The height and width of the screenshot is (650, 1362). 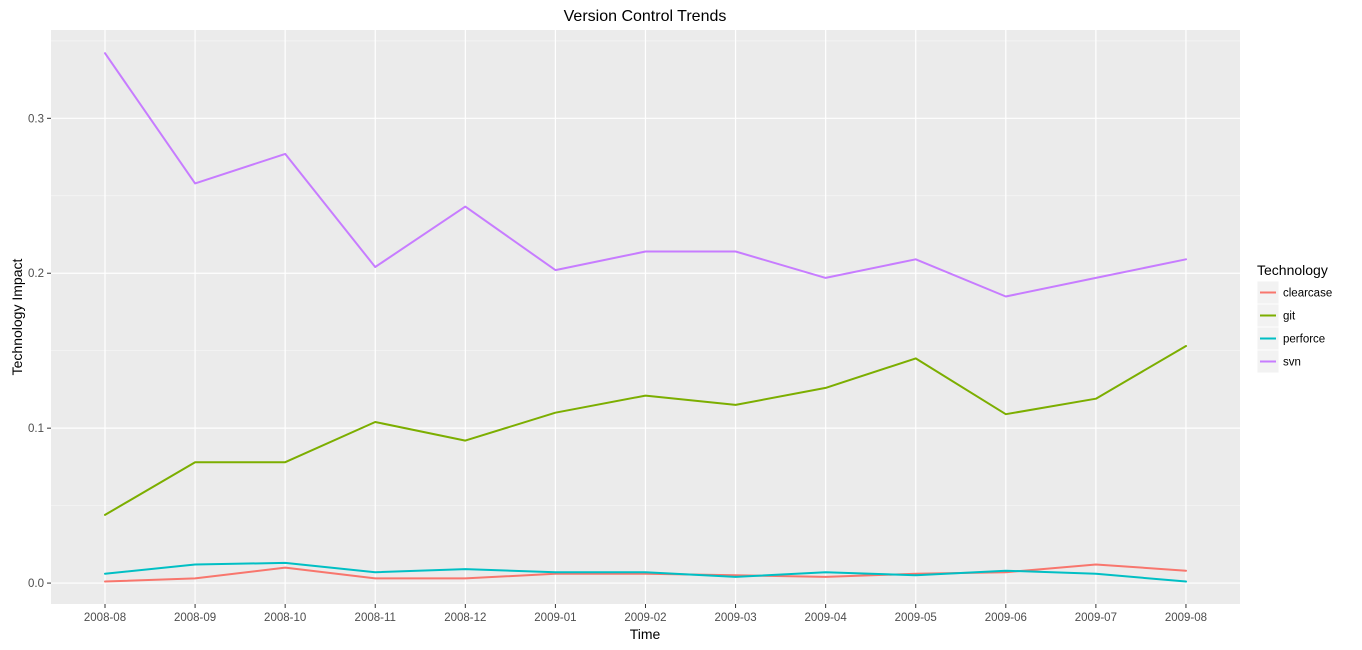 What do you see at coordinates (36, 429) in the screenshot?
I see `y-tick-label: 0.1` at bounding box center [36, 429].